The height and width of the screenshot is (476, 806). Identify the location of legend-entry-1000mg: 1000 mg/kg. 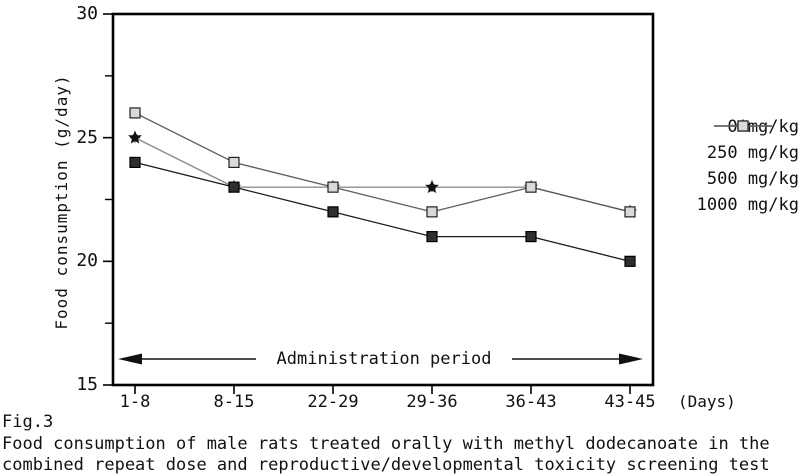
(748, 167).